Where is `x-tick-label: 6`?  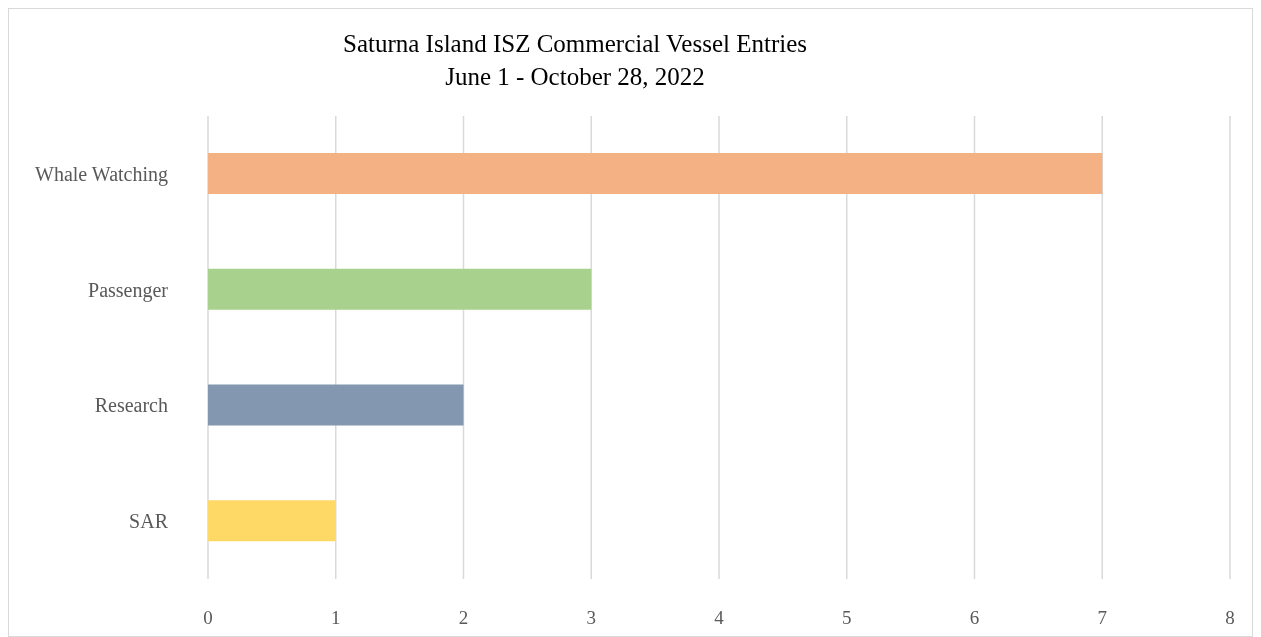
x-tick-label: 6 is located at coordinates (974, 618).